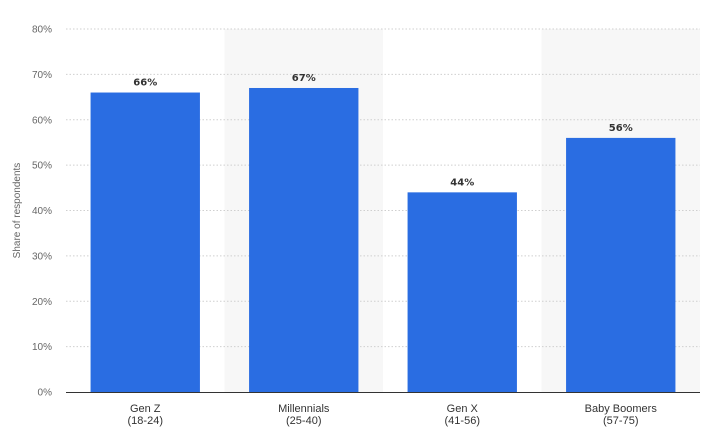  I want to click on y-axis-ticks: 0% 10% 20% 30% 40% 50% 60% 70% 80%, so click(42, 212).